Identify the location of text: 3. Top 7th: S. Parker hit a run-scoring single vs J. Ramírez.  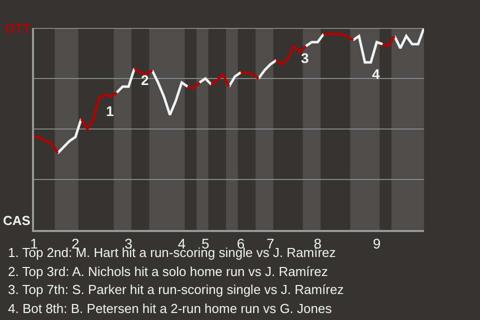
(176, 289).